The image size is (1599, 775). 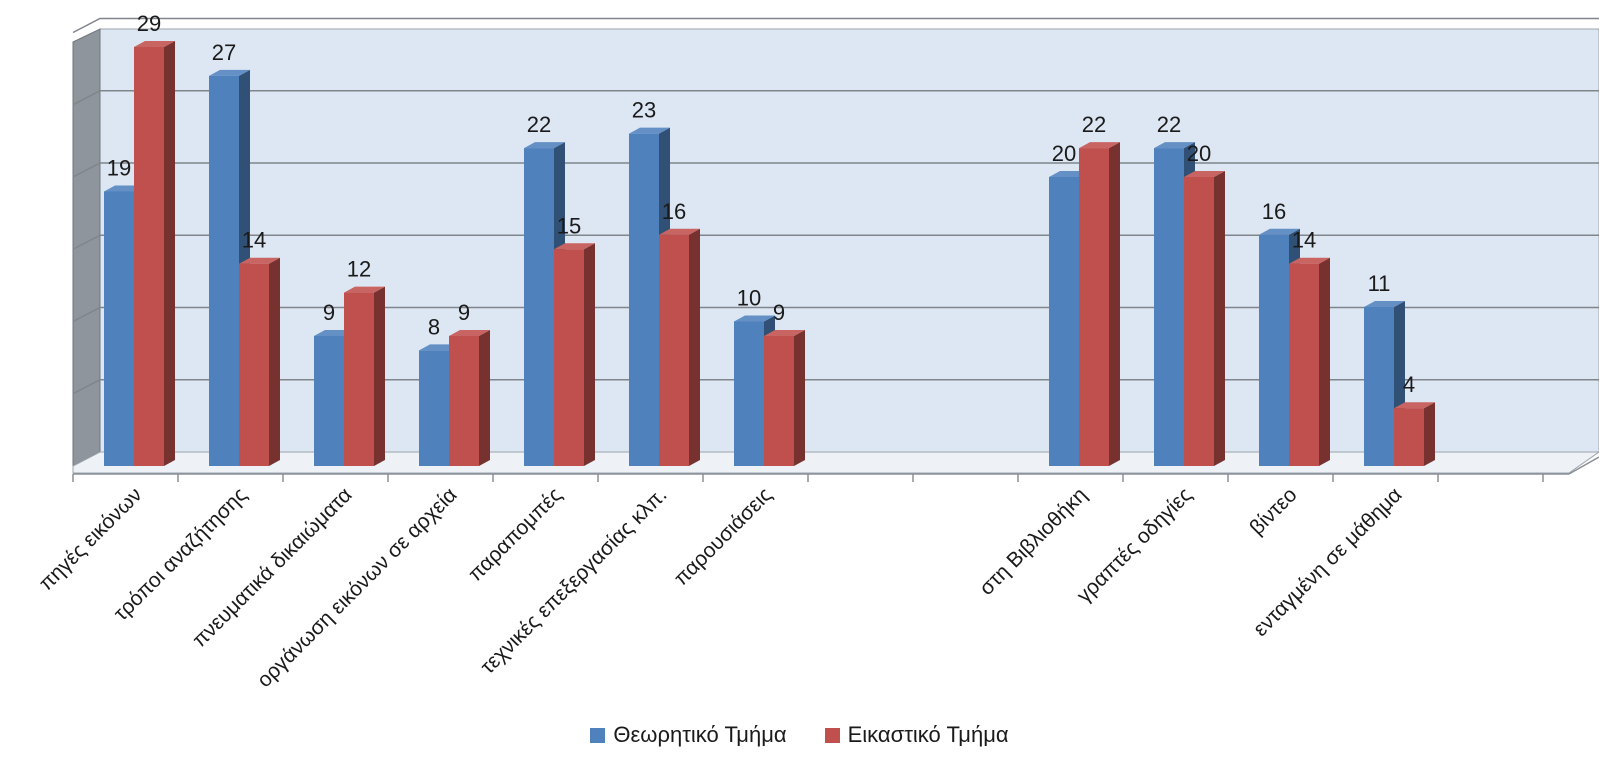 What do you see at coordinates (224, 52) in the screenshot?
I see `data-label: 27` at bounding box center [224, 52].